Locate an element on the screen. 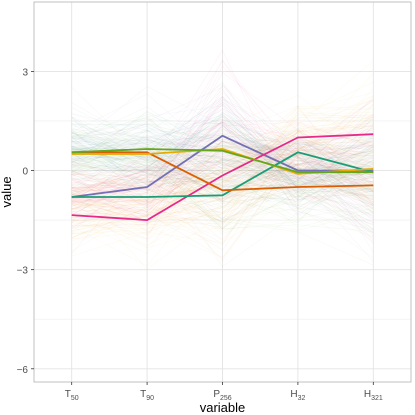 Image resolution: width=415 pixels, height=415 pixels. x-axis-ticks: T50 T90 P256 H32 H321 is located at coordinates (224, 392).